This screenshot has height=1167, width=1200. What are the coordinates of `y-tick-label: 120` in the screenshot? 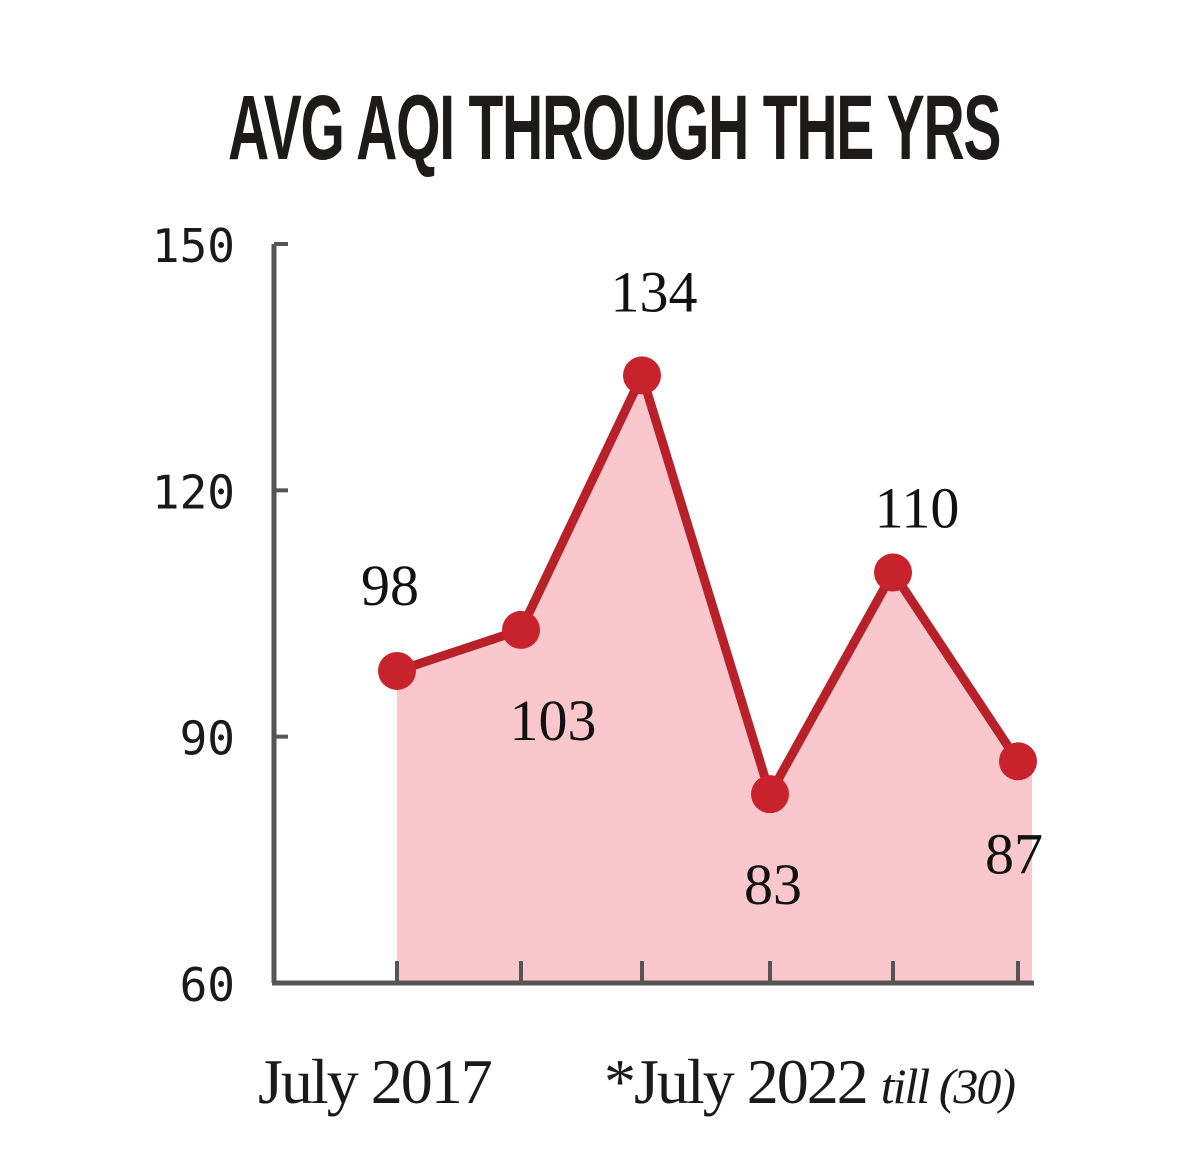 It's located at (193, 492).